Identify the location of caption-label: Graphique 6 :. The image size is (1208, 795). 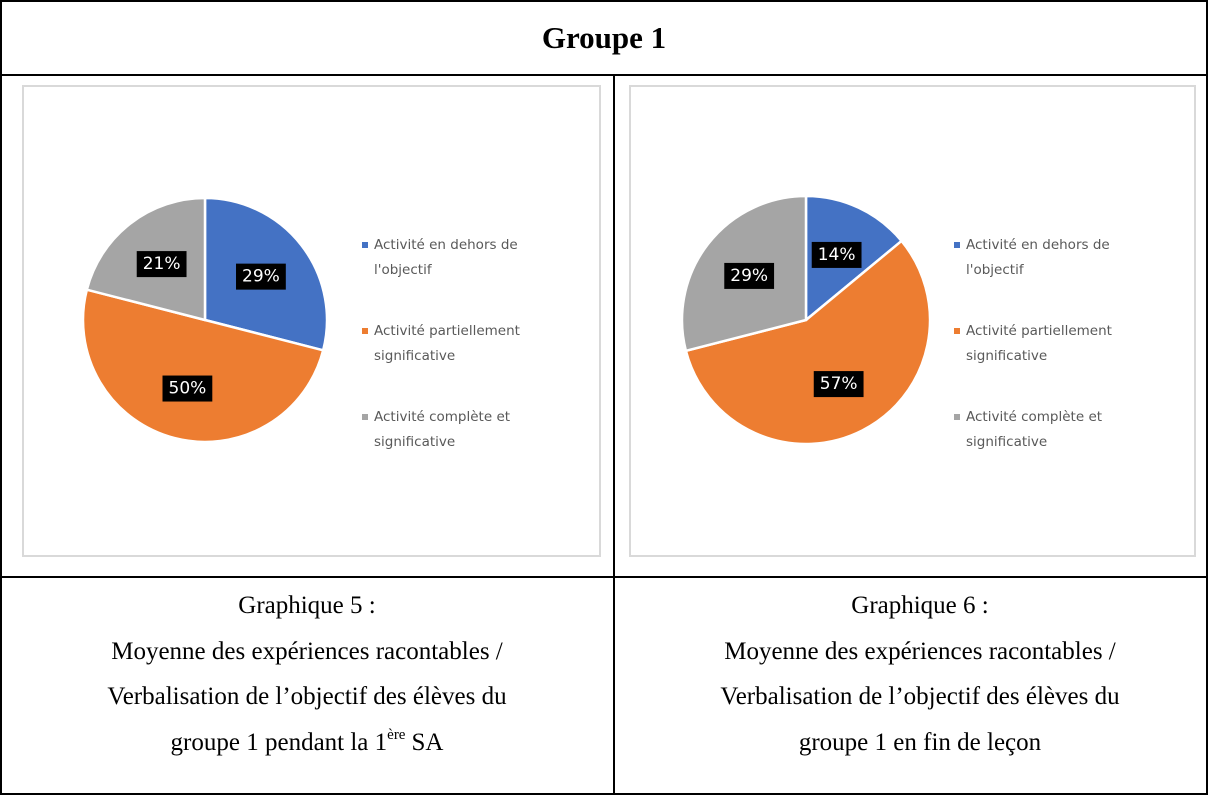
(920, 605).